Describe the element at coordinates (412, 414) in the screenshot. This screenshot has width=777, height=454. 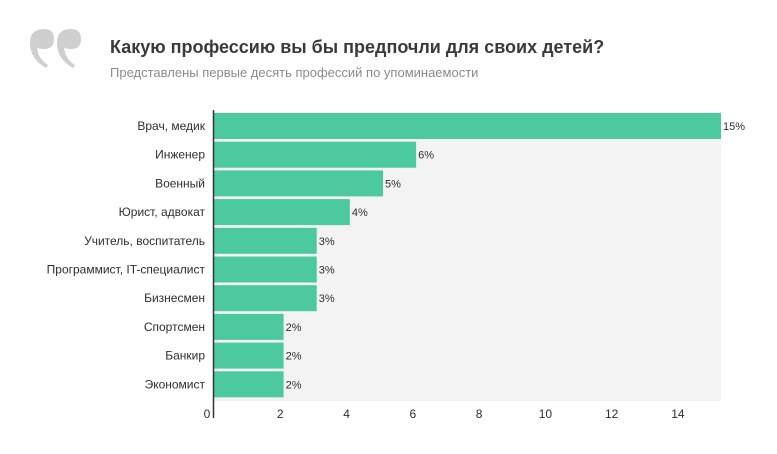
I see `x-tick-label: 6` at that location.